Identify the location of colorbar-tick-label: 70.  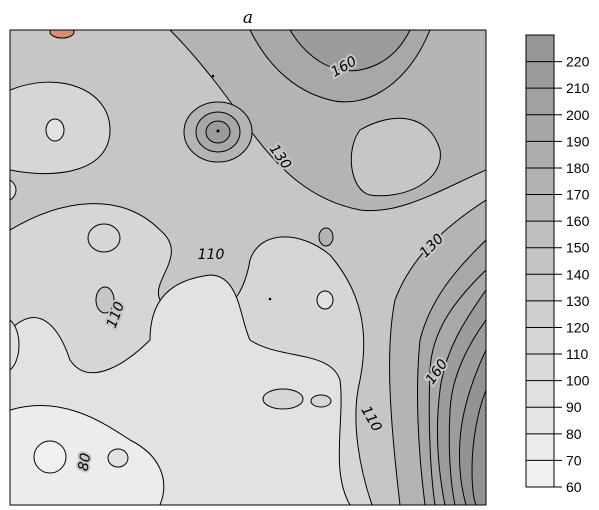
(574, 460).